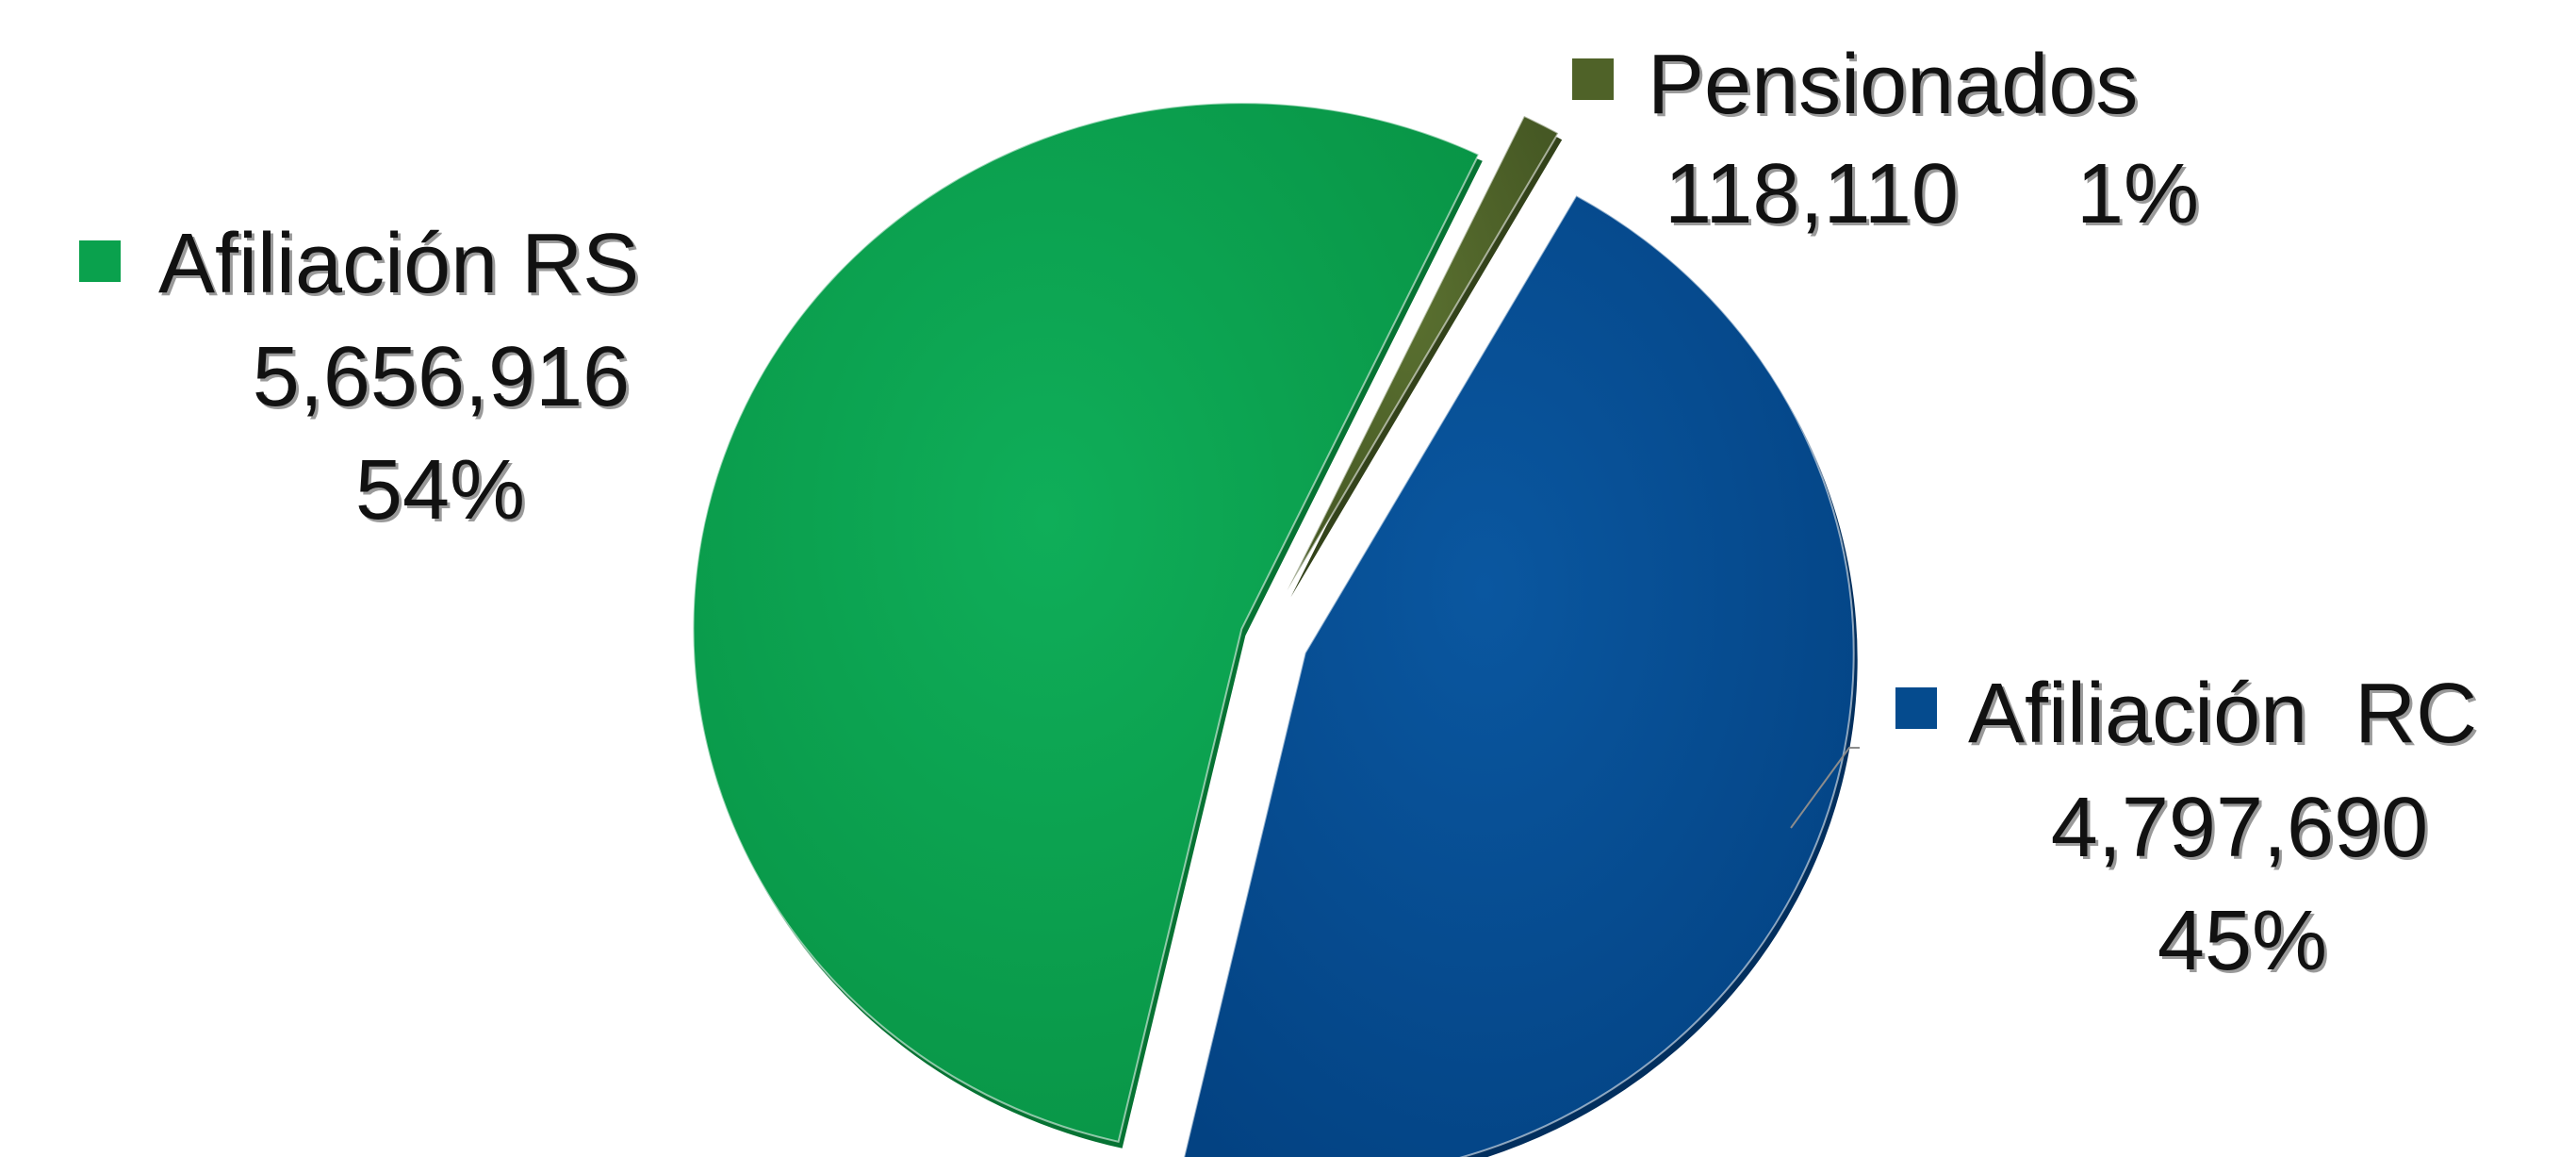 The height and width of the screenshot is (1157, 2576). I want to click on label-rc-percent-shadow: 45%, so click(2245, 944).